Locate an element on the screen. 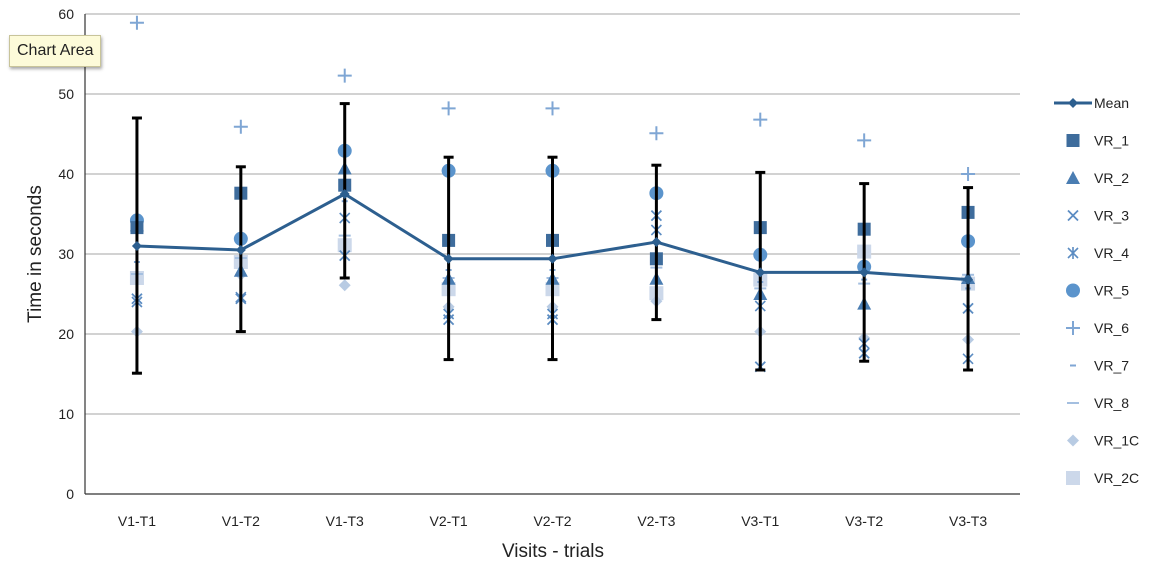 This screenshot has width=1152, height=568. legend-item-vr-7: VR_7 is located at coordinates (1099, 366).